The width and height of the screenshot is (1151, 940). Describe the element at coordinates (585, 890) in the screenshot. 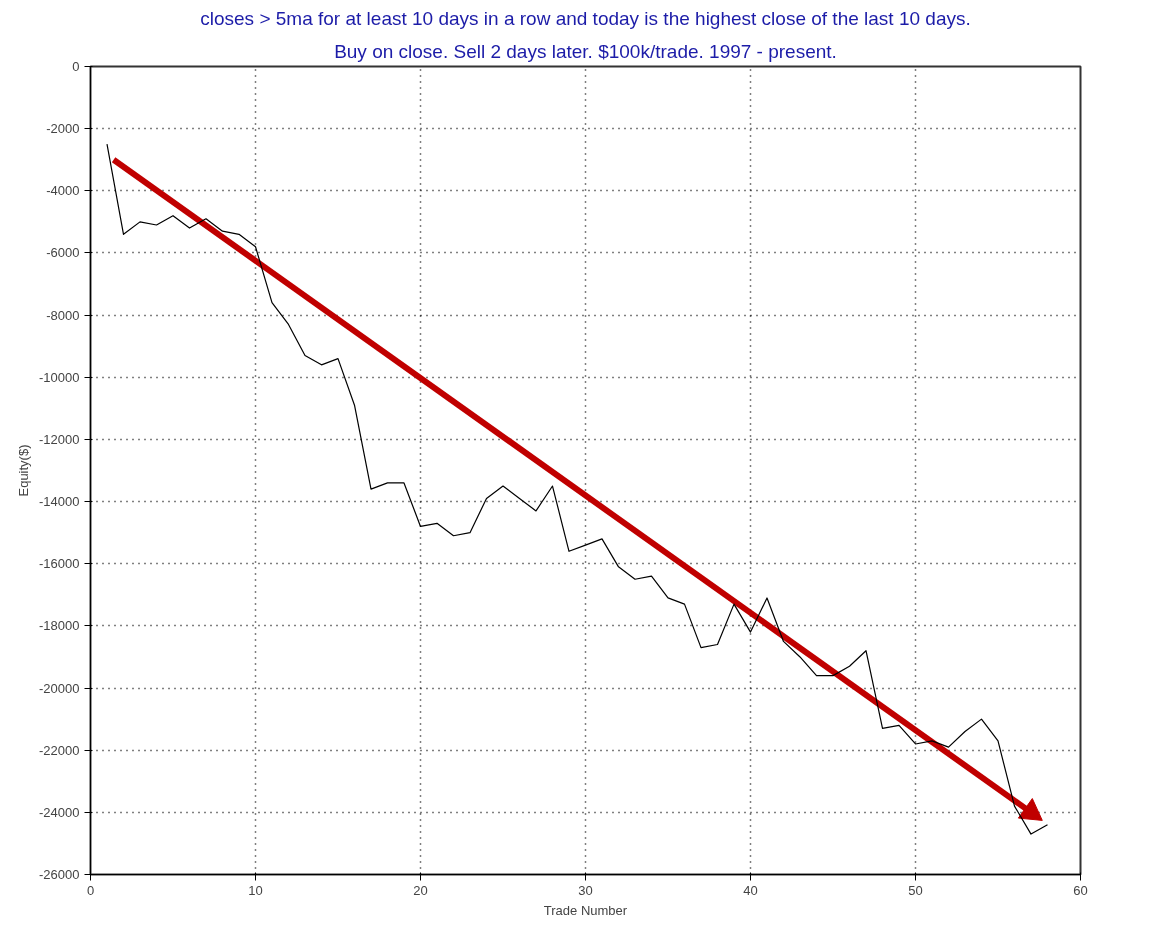

I see `x-tick-label: 30` at that location.